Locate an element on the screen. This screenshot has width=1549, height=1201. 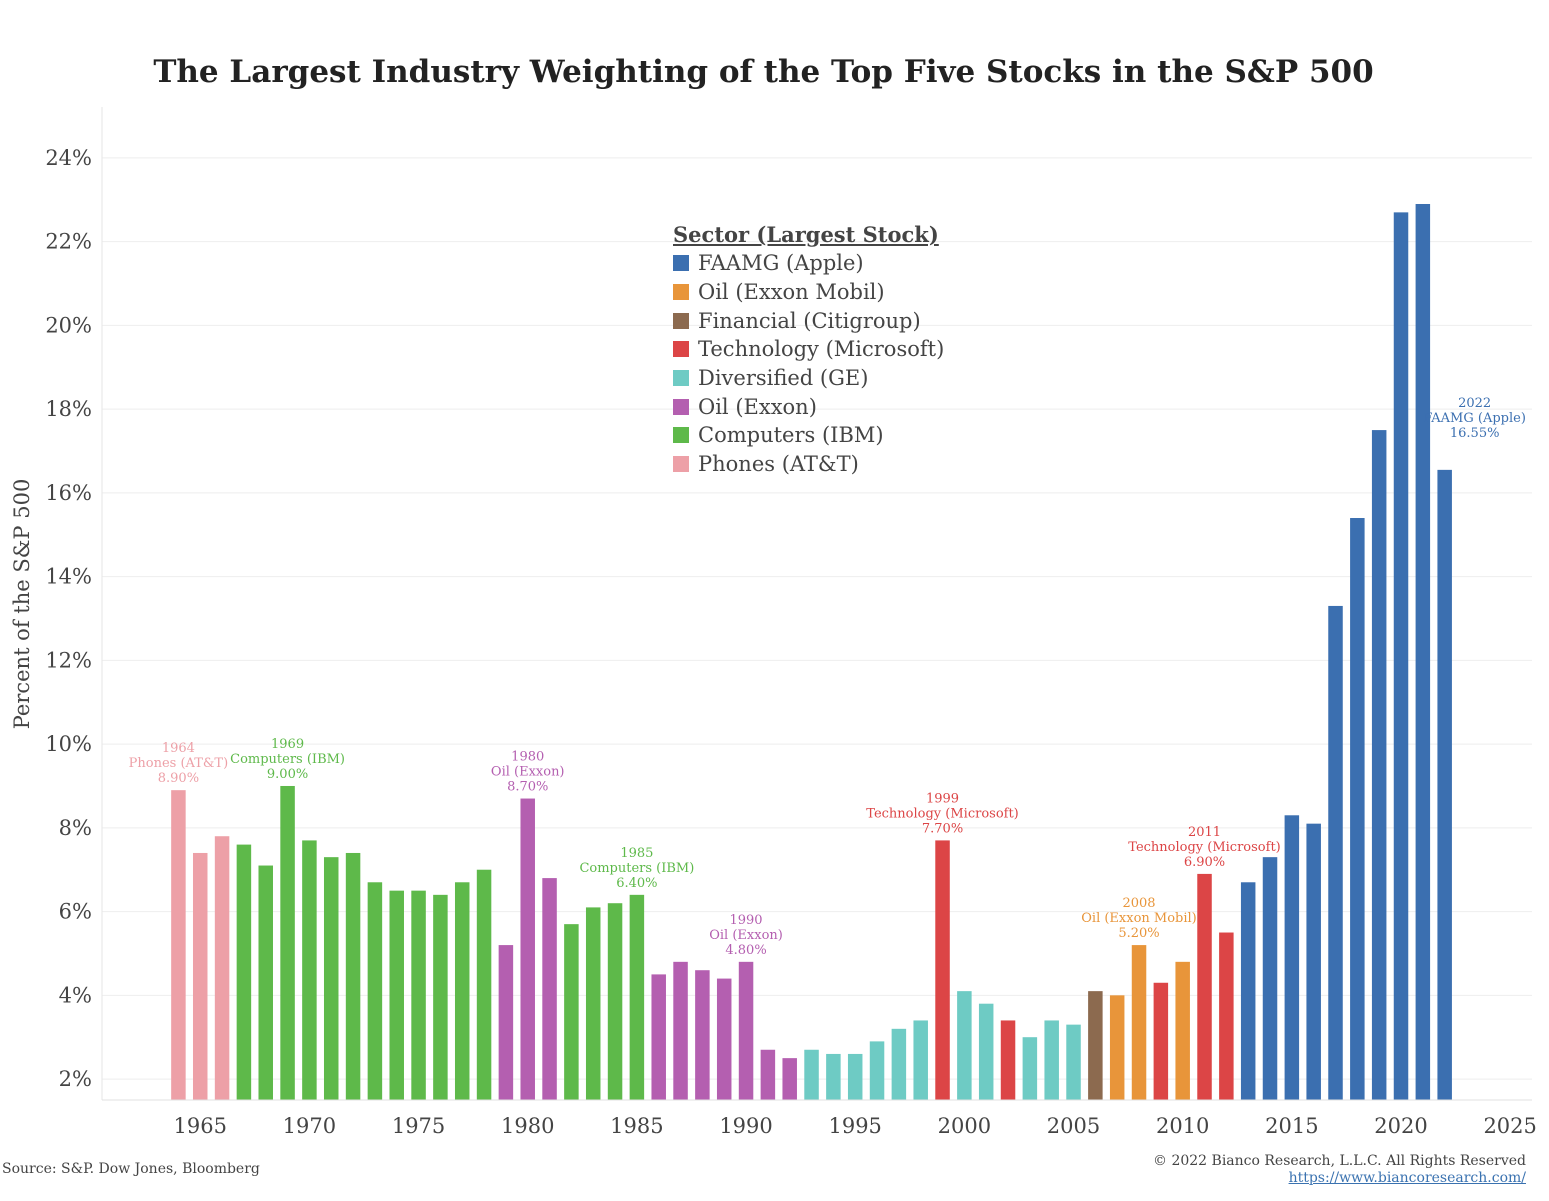
legend-label: Oil (Exxon Mobil) is located at coordinates (791, 292).